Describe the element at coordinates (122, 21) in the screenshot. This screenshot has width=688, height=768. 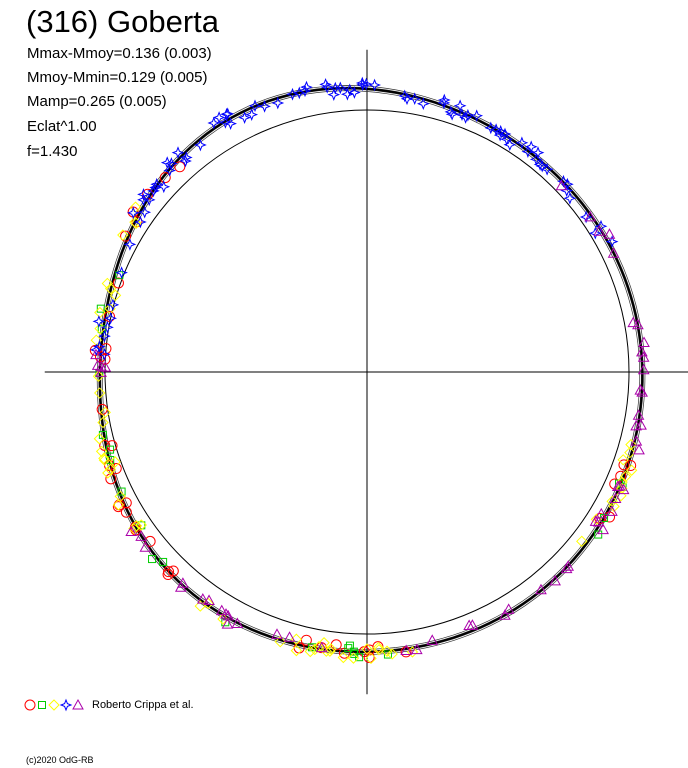
I see `chart-title: (316) Goberta` at that location.